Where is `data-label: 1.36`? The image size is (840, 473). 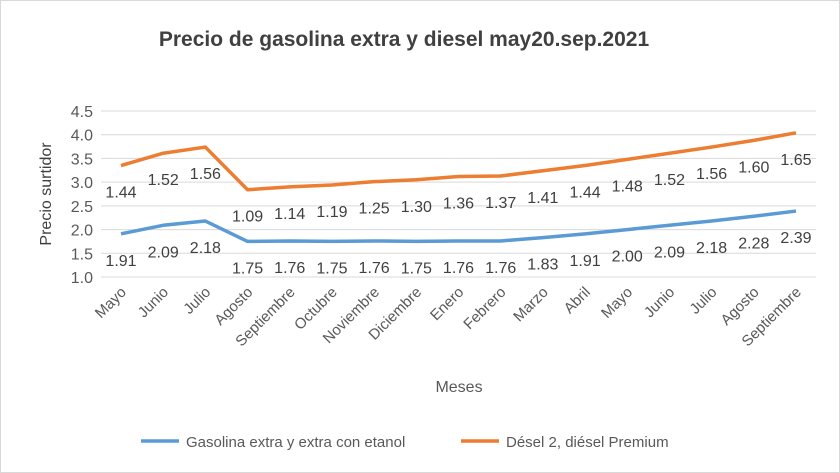 data-label: 1.36 is located at coordinates (458, 203).